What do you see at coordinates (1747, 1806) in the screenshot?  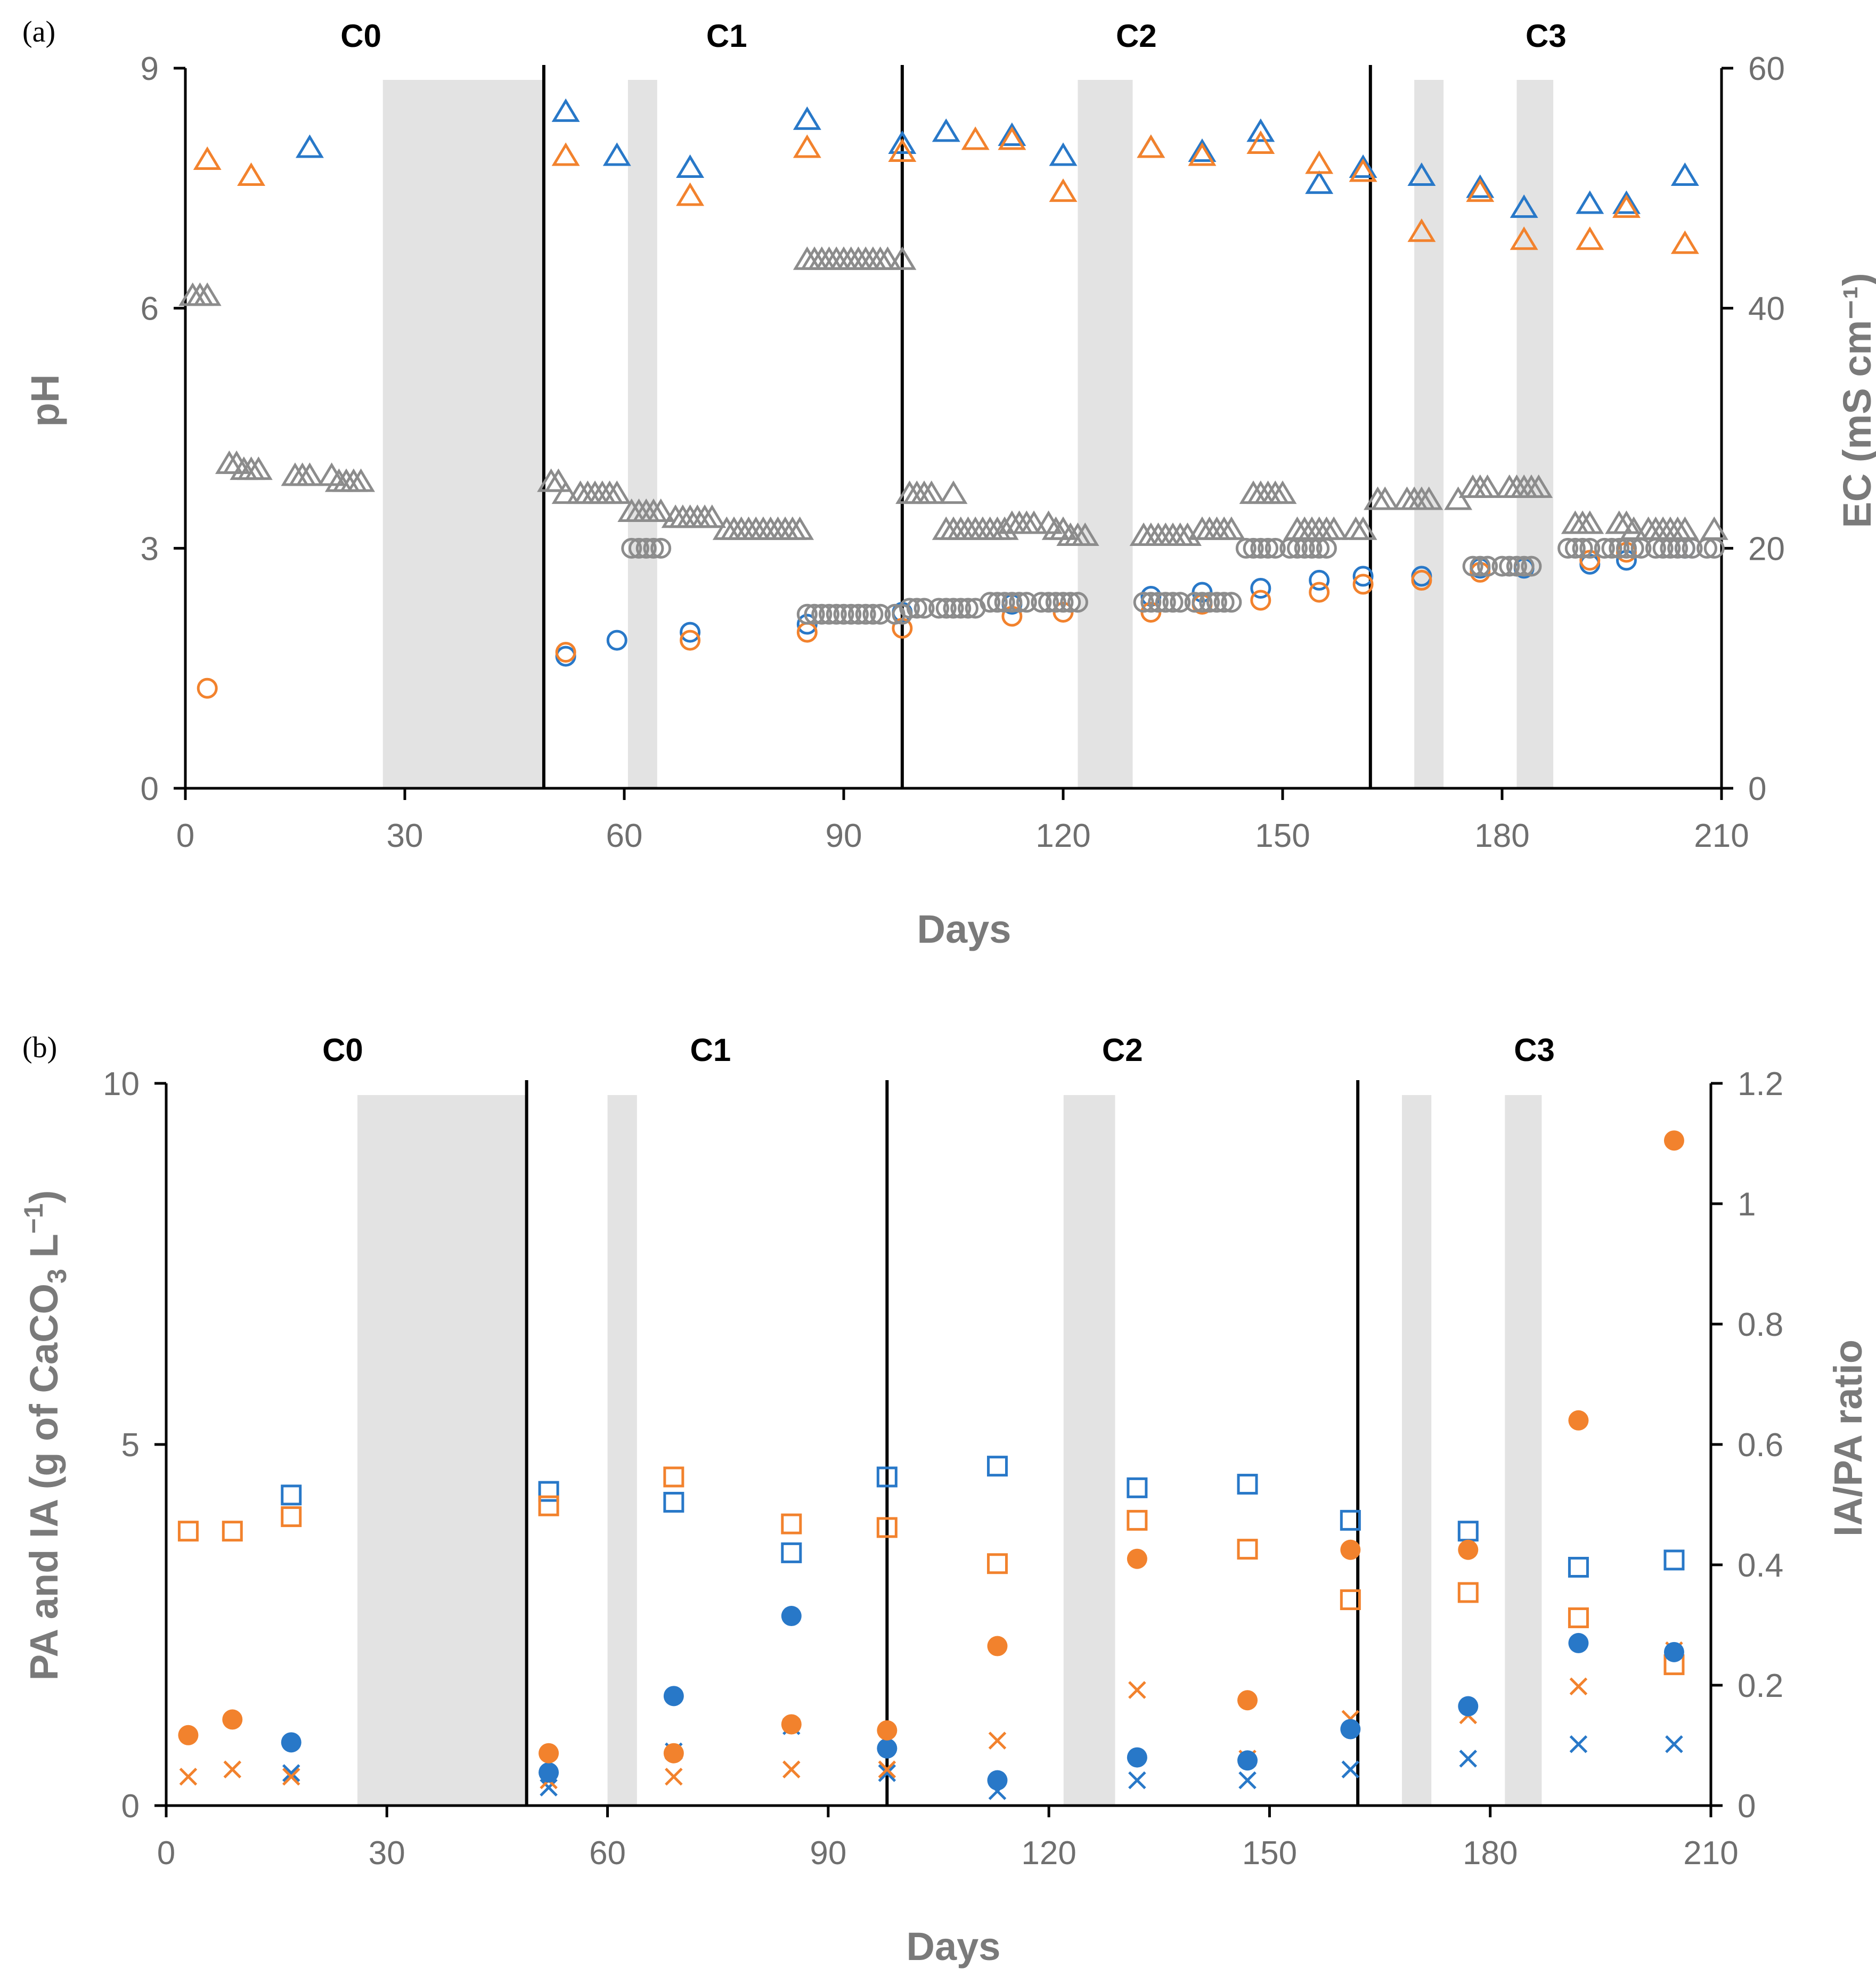 I see `panel-b-y2-tick-label-0: 0` at bounding box center [1747, 1806].